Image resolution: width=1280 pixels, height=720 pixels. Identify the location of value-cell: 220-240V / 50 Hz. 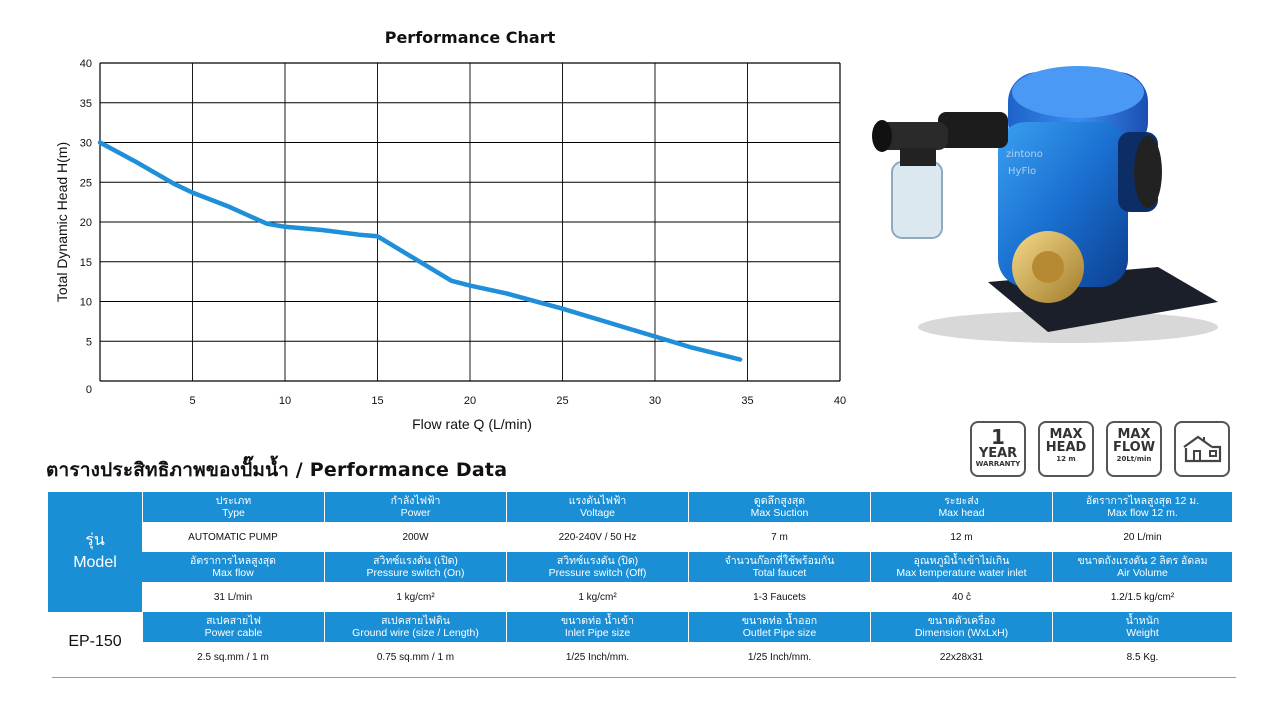
(597, 537).